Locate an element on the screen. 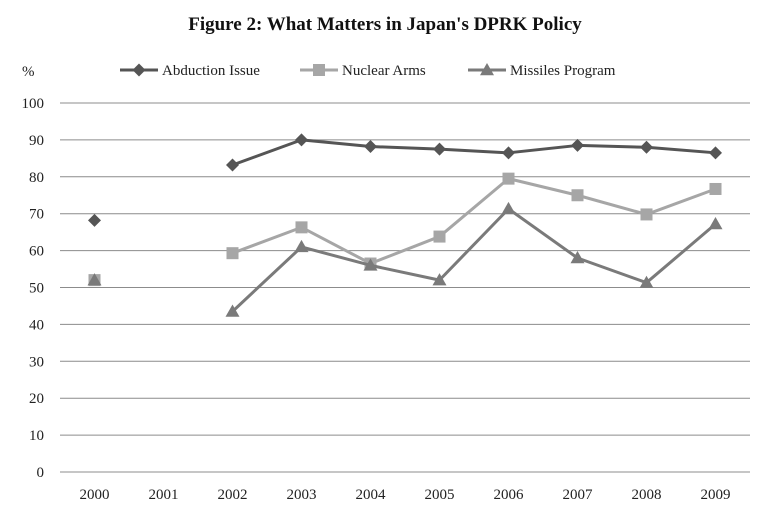  y-tick-label: 90 is located at coordinates (36, 141).